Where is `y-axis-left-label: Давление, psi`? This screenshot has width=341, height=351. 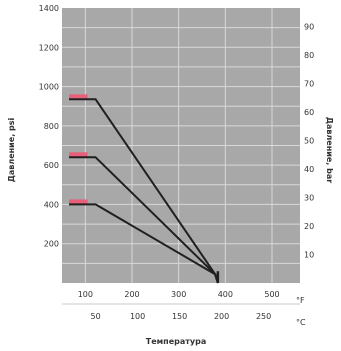
y-axis-left-label: Давление, psi is located at coordinates (11, 150).